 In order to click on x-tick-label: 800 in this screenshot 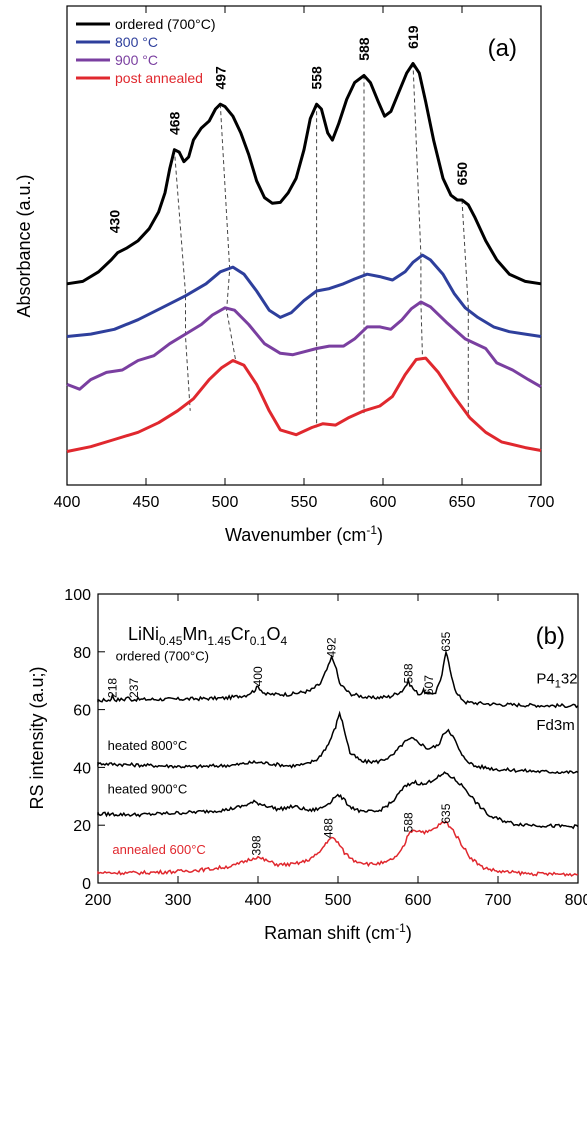, I will do `click(576, 900)`.